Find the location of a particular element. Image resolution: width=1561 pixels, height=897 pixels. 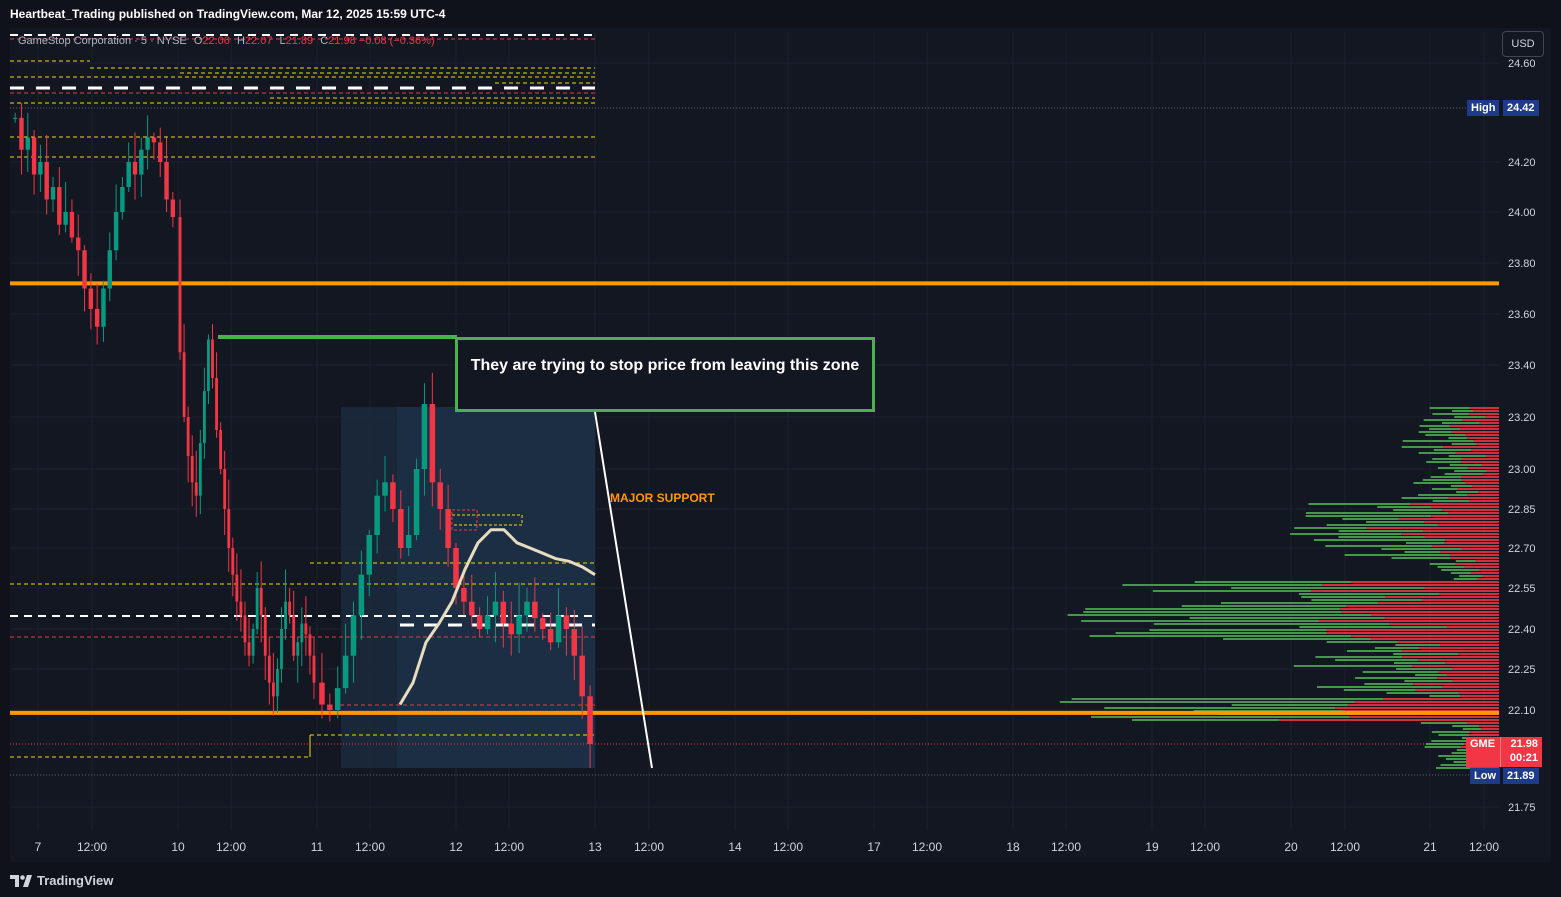

currency-button: USD is located at coordinates (1523, 44).